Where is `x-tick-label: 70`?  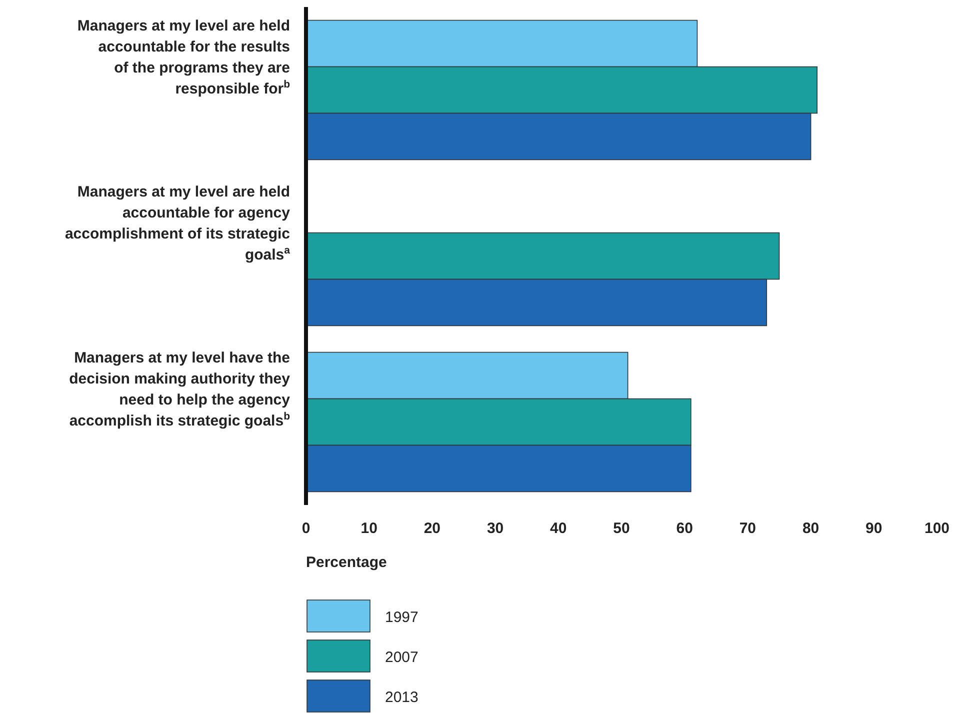 x-tick-label: 70 is located at coordinates (747, 528).